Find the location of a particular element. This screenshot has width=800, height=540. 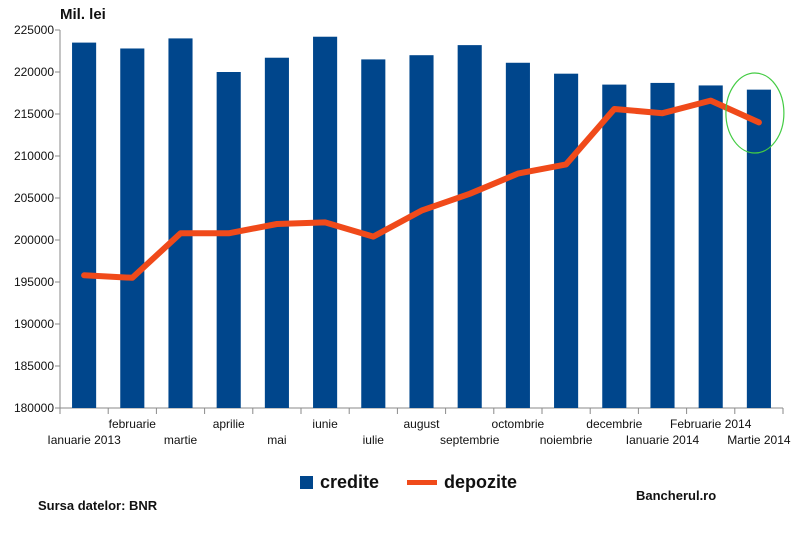

legend: credite depozite is located at coordinates (408, 482).